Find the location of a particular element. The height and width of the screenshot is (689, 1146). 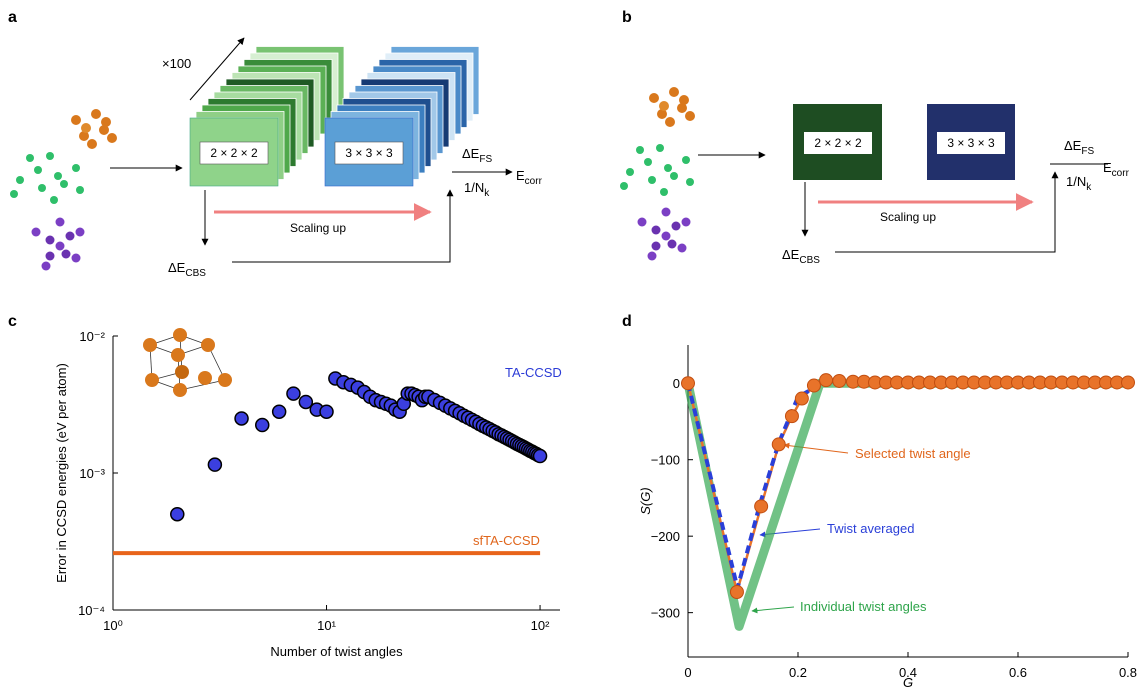

y-tick-label: −200 is located at coordinates (665, 536).